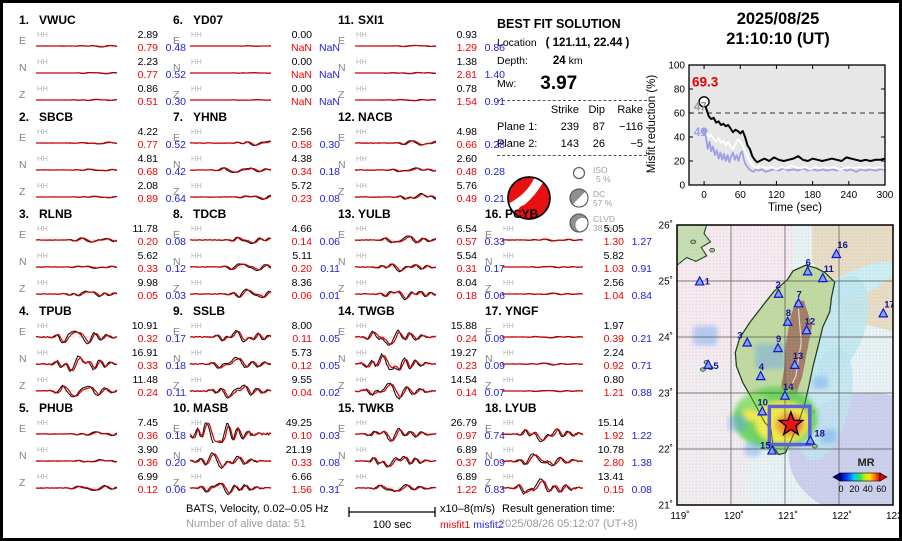 This screenshot has height=541, width=902. I want to click on fit-values: 9.55 0.04 0.02, so click(307, 386).